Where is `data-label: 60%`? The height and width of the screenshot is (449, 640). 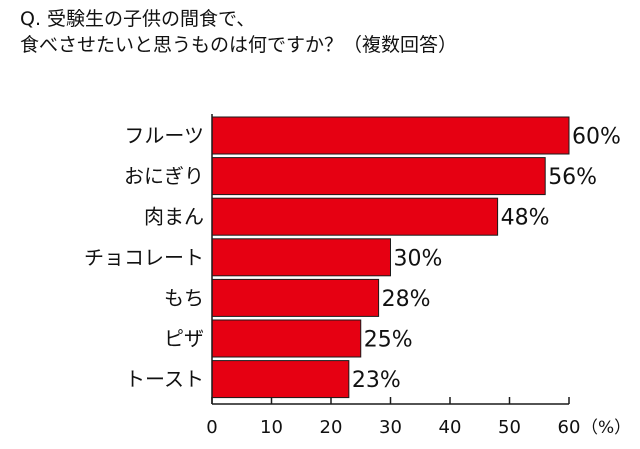
data-label: 60% is located at coordinates (596, 137).